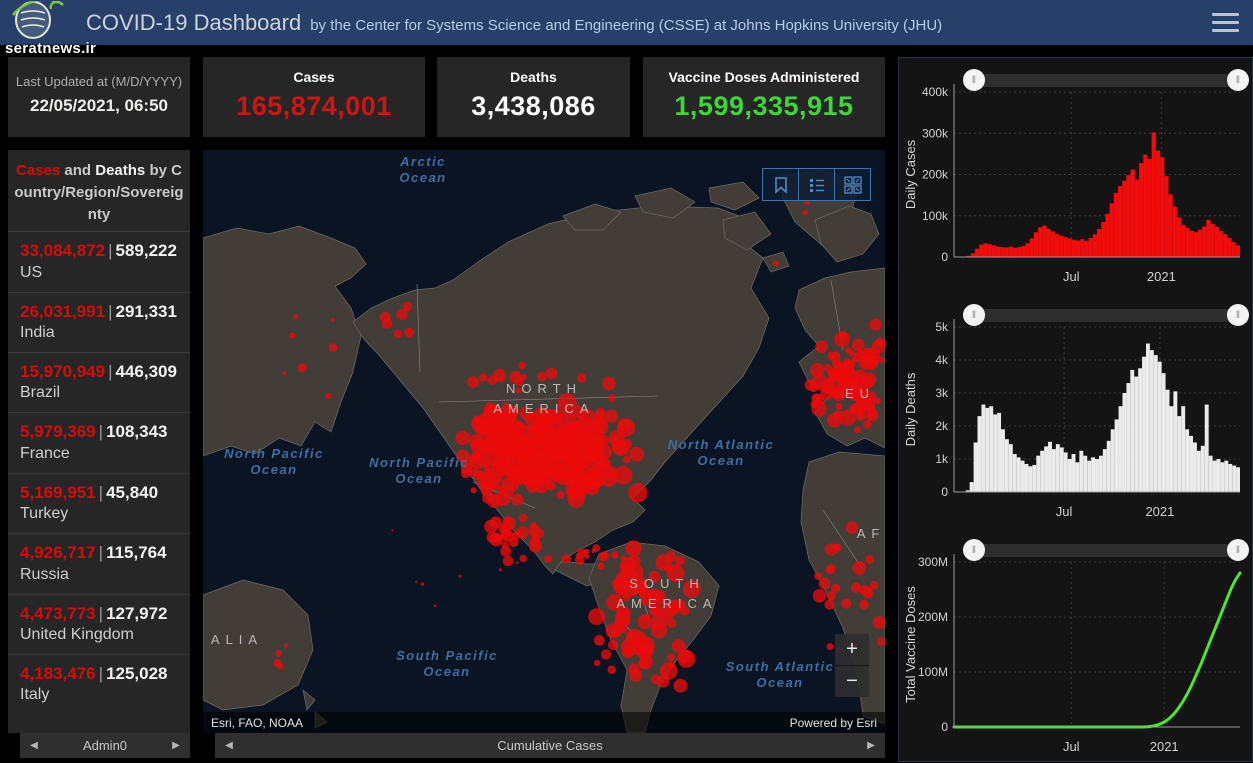 This screenshot has width=1253, height=763. Describe the element at coordinates (99, 322) in the screenshot. I see `country-row: 26,031,991|291,331 India` at that location.